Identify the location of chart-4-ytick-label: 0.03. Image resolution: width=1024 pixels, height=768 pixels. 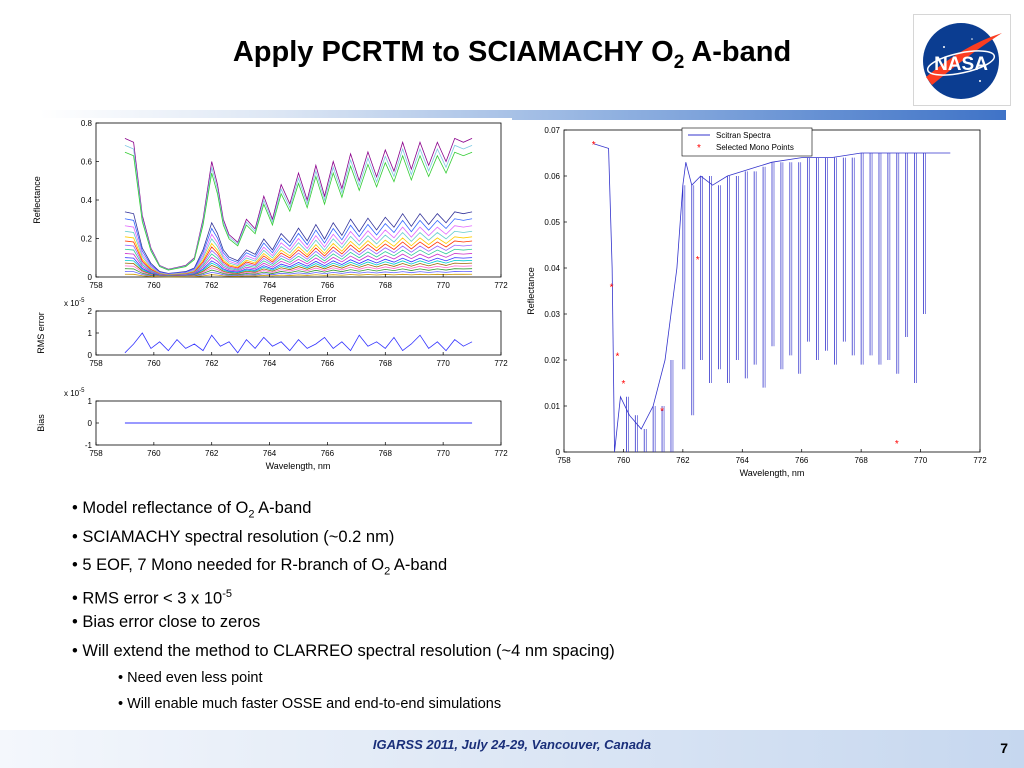
(552, 314).